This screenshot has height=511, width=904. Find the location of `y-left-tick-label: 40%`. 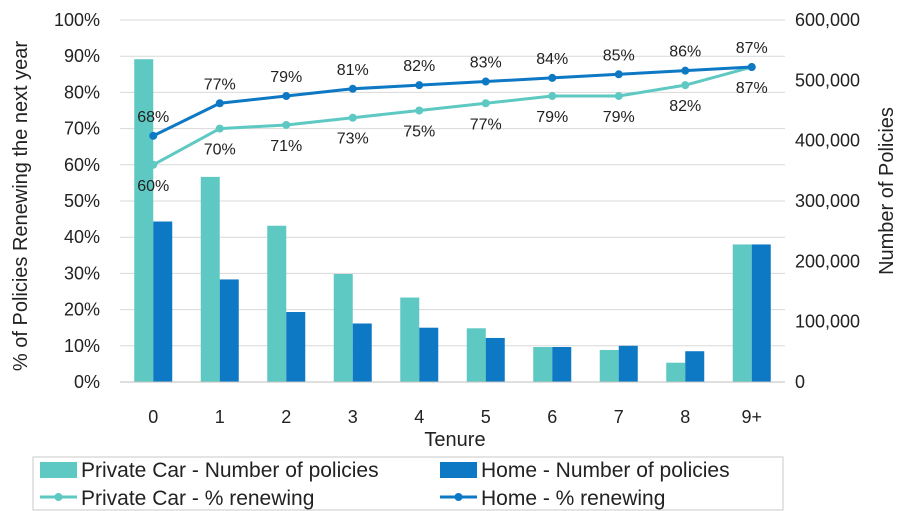

y-left-tick-label: 40% is located at coordinates (82, 237).